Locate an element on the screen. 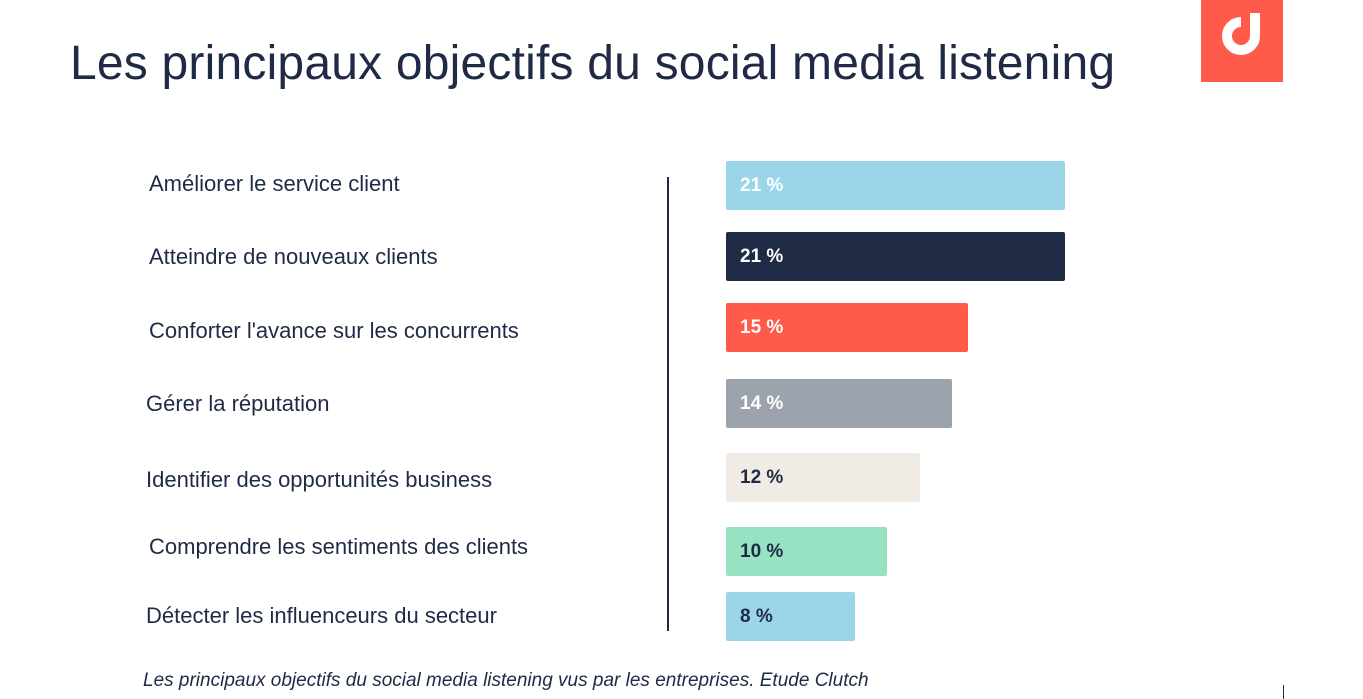  d-logo-icon is located at coordinates (1241, 34).